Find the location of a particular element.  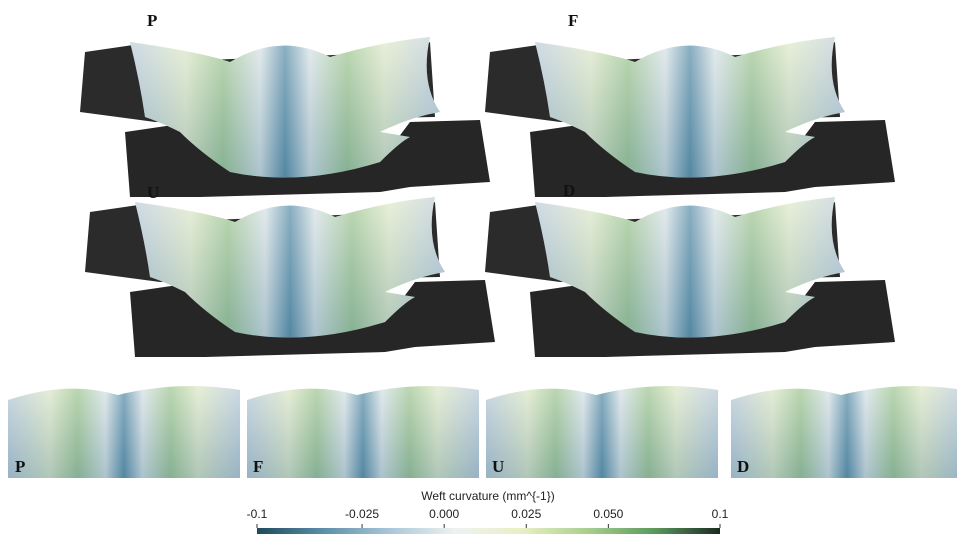

colorbar: -0.1 -0.025 0.000 0.025 0.050 0.1 is located at coordinates (488, 520).